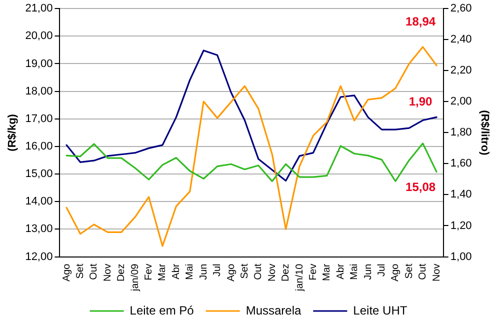 This screenshot has height=327, width=499. Describe the element at coordinates (12, 133) in the screenshot. I see `y-axis-title: (R$/kg)` at that location.